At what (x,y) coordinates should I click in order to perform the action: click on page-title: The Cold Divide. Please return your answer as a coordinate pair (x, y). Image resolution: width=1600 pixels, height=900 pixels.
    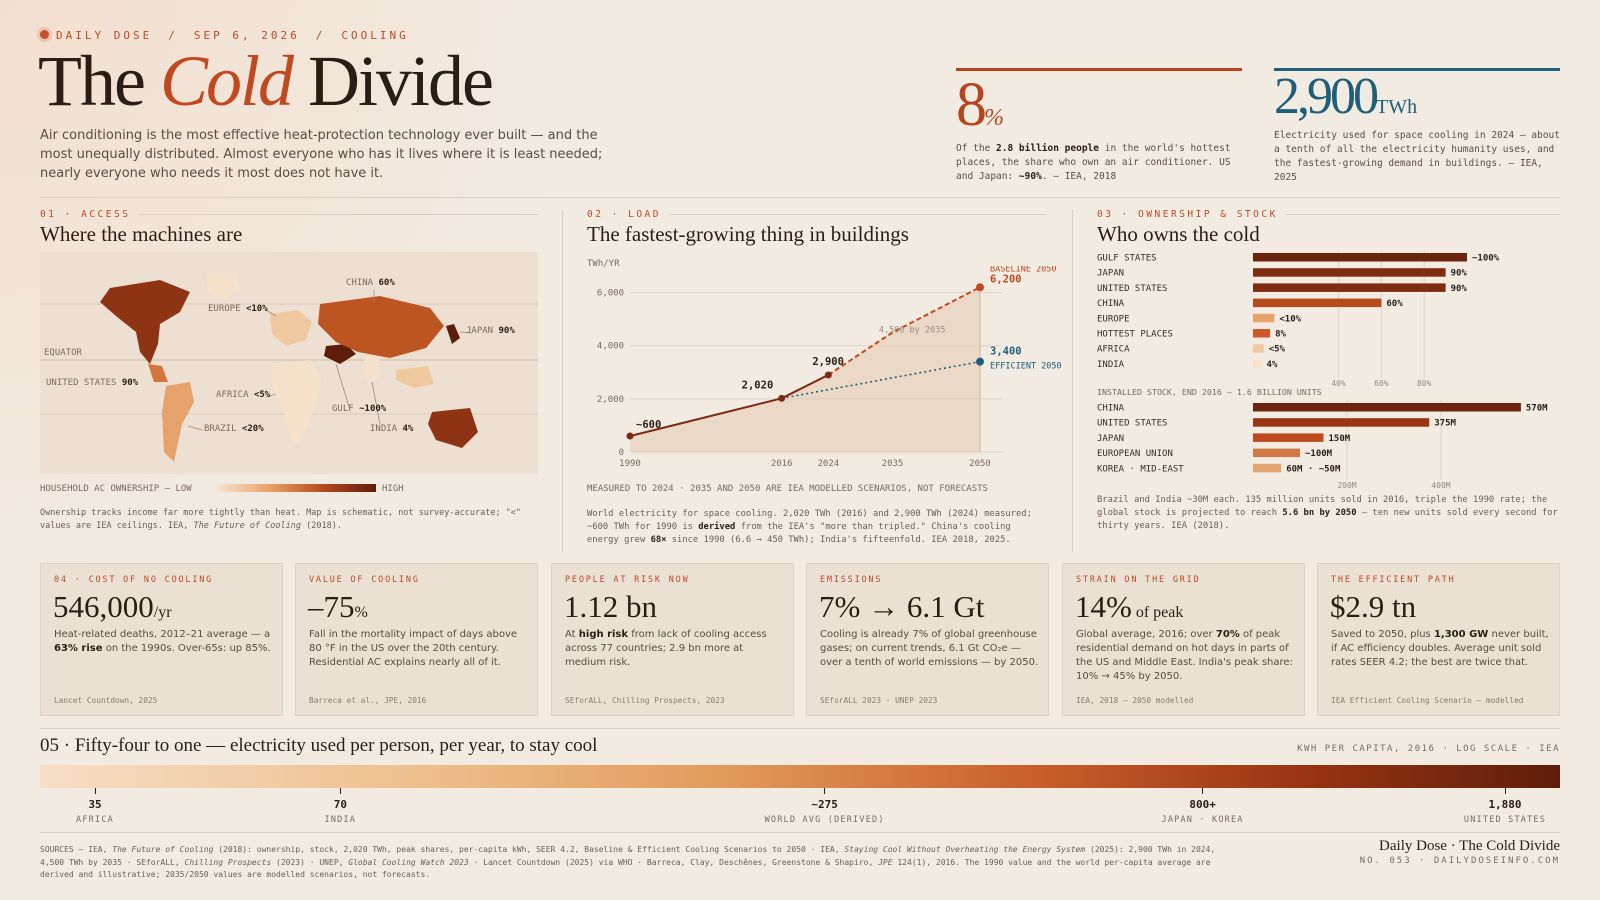
    Looking at the image, I should click on (266, 81).